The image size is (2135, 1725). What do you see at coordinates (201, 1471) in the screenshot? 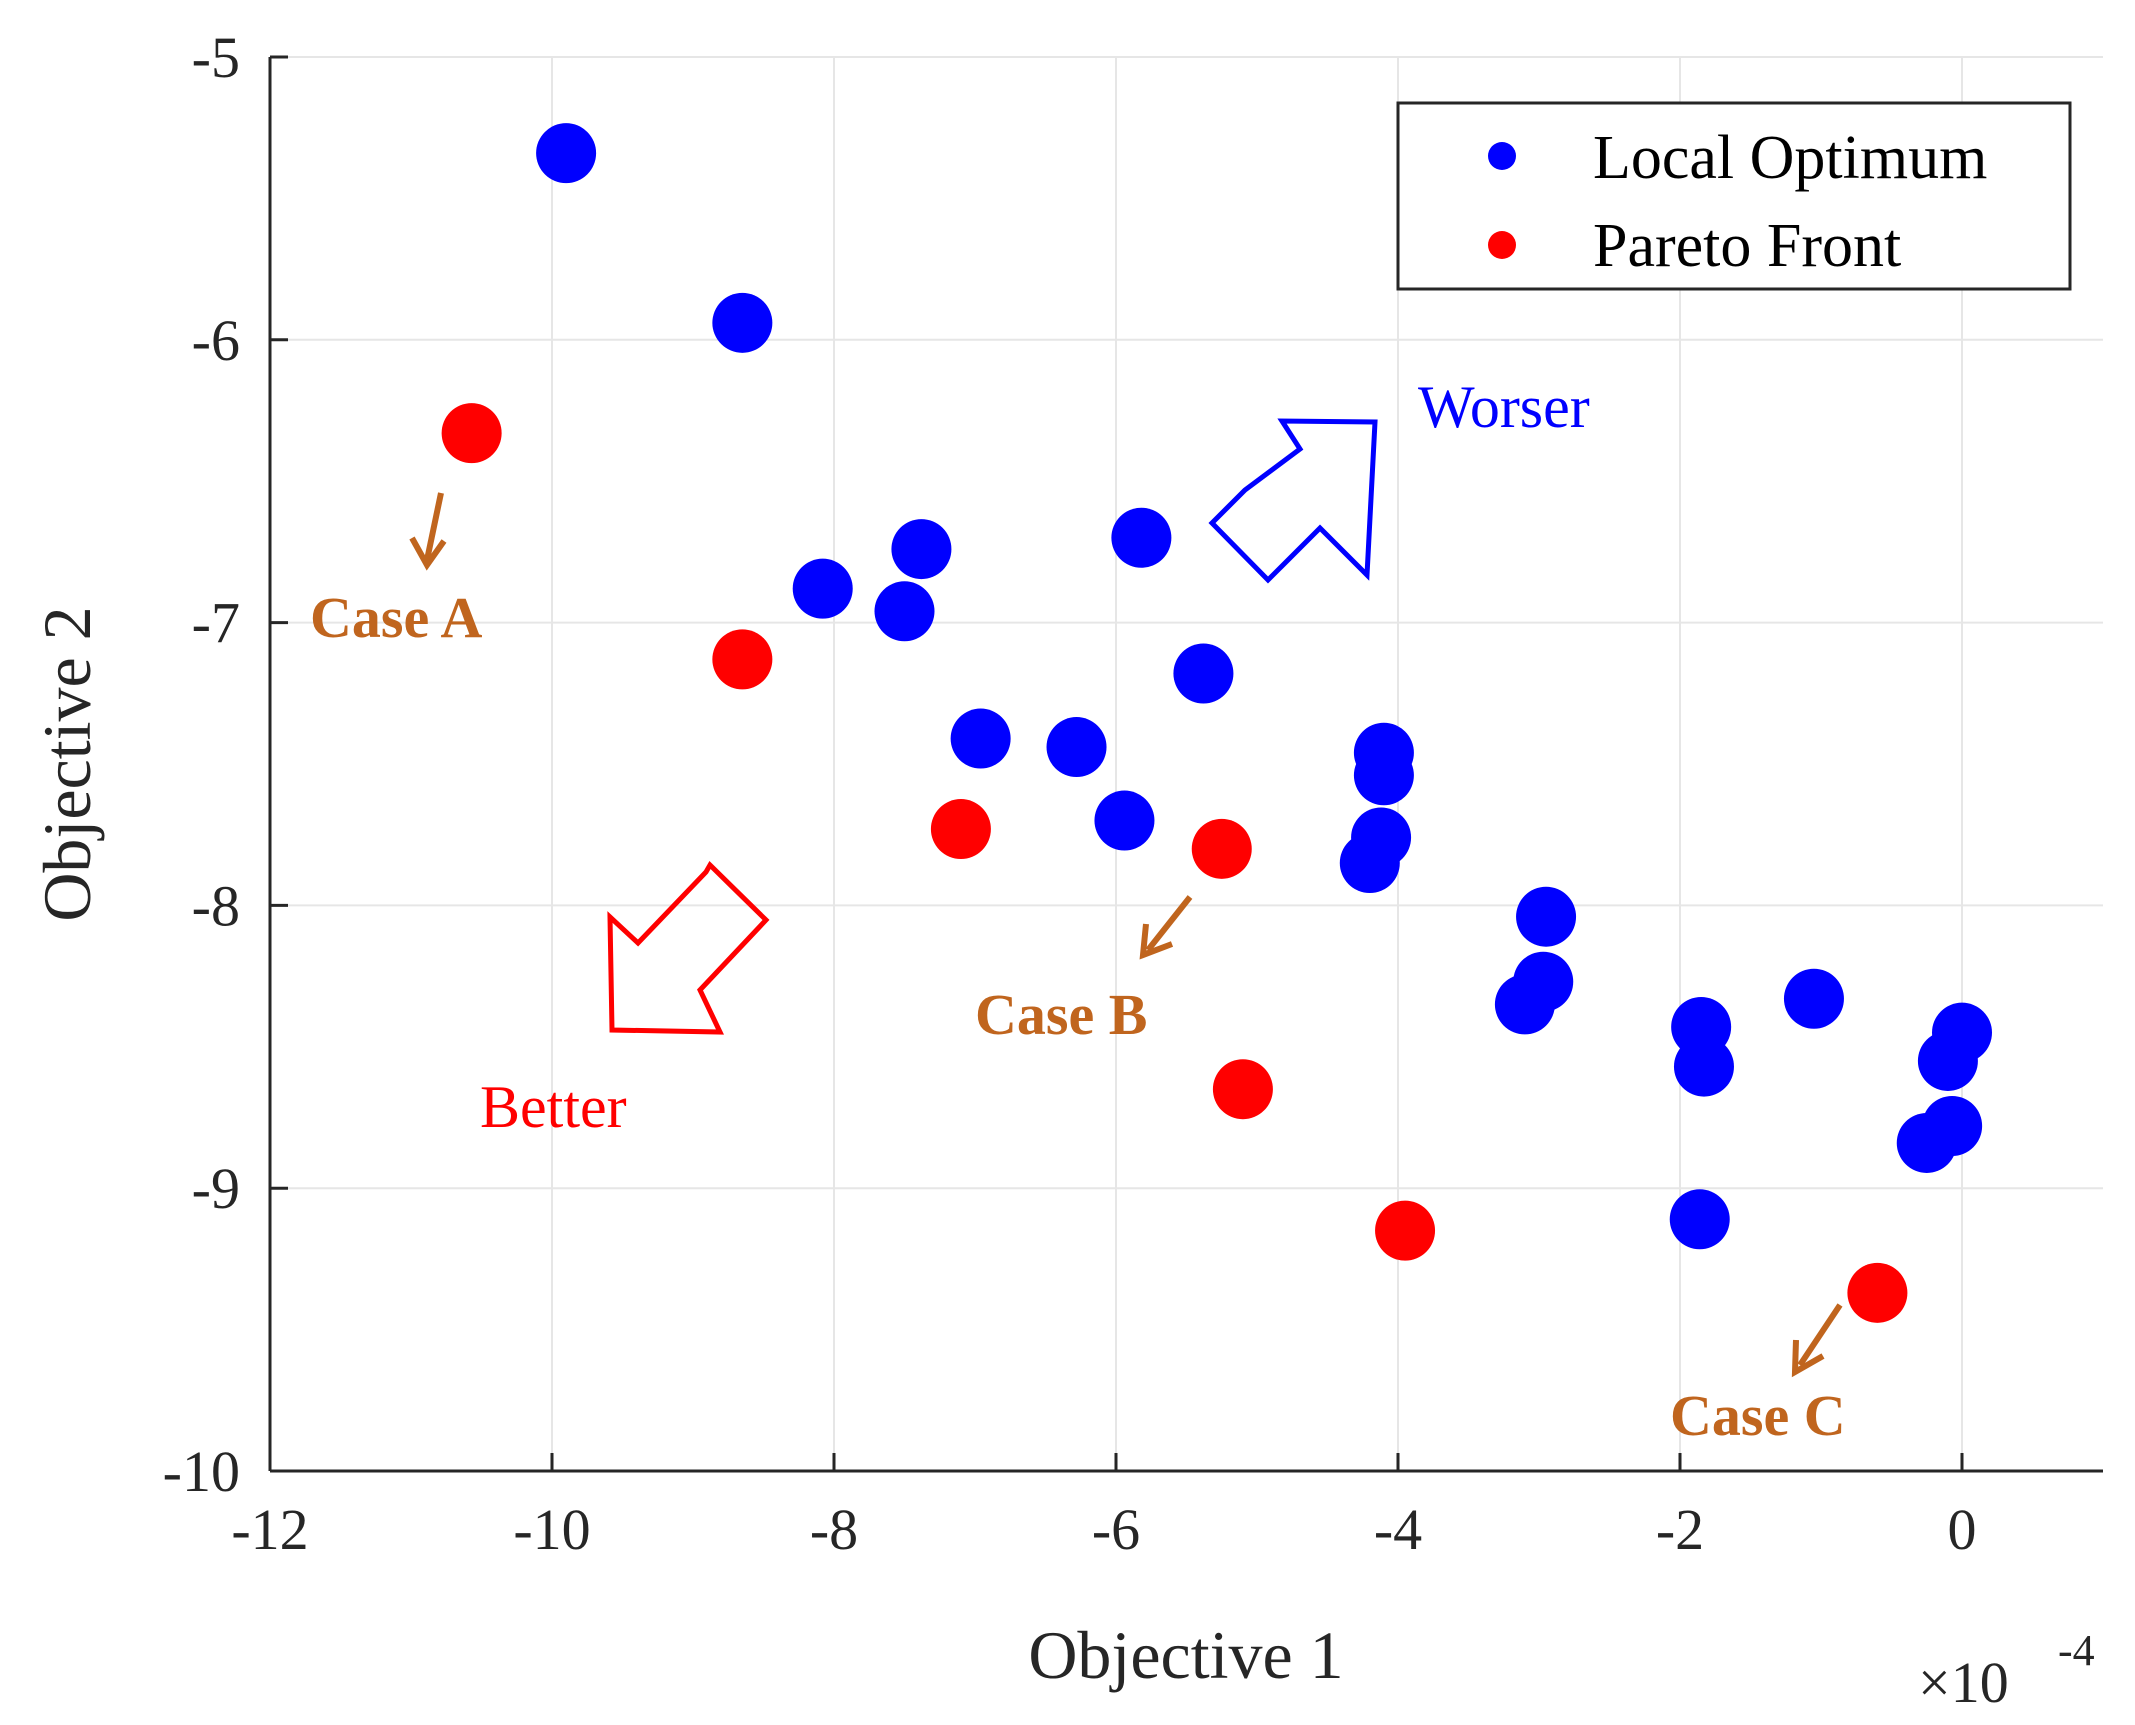
I see `y-tick-label: -10` at bounding box center [201, 1471].